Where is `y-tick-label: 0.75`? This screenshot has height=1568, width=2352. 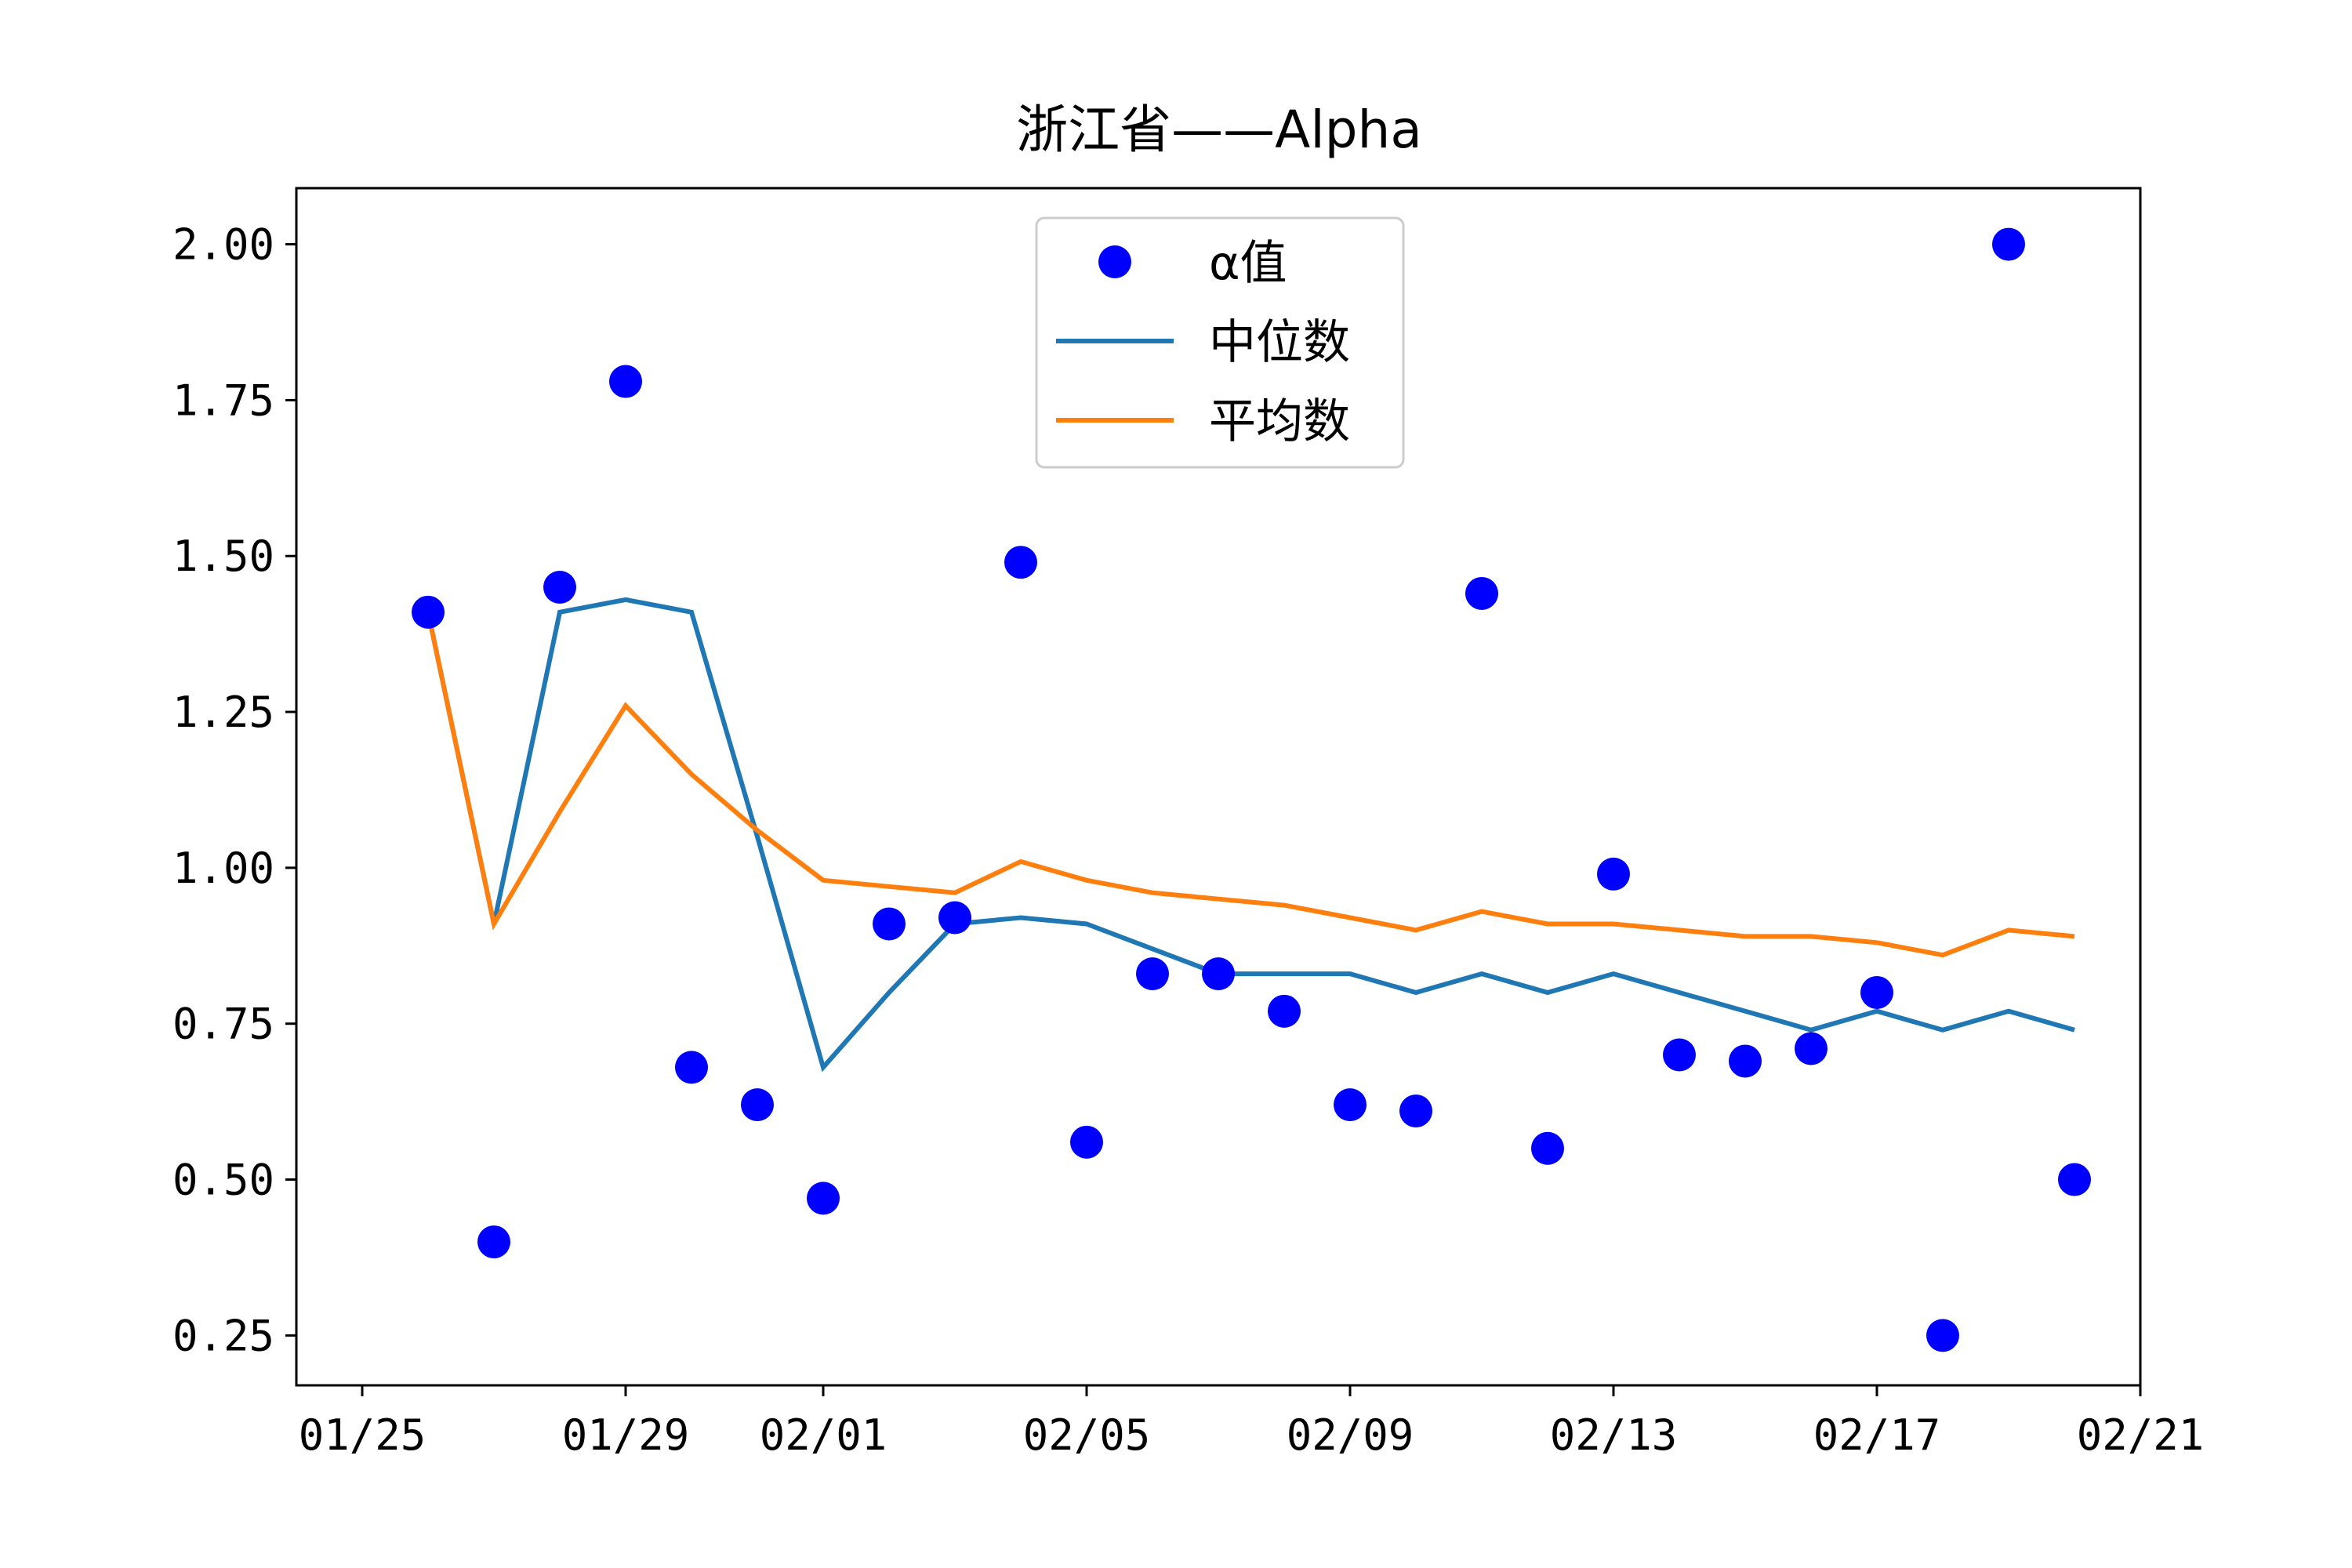
y-tick-label: 0.75 is located at coordinates (223, 1024).